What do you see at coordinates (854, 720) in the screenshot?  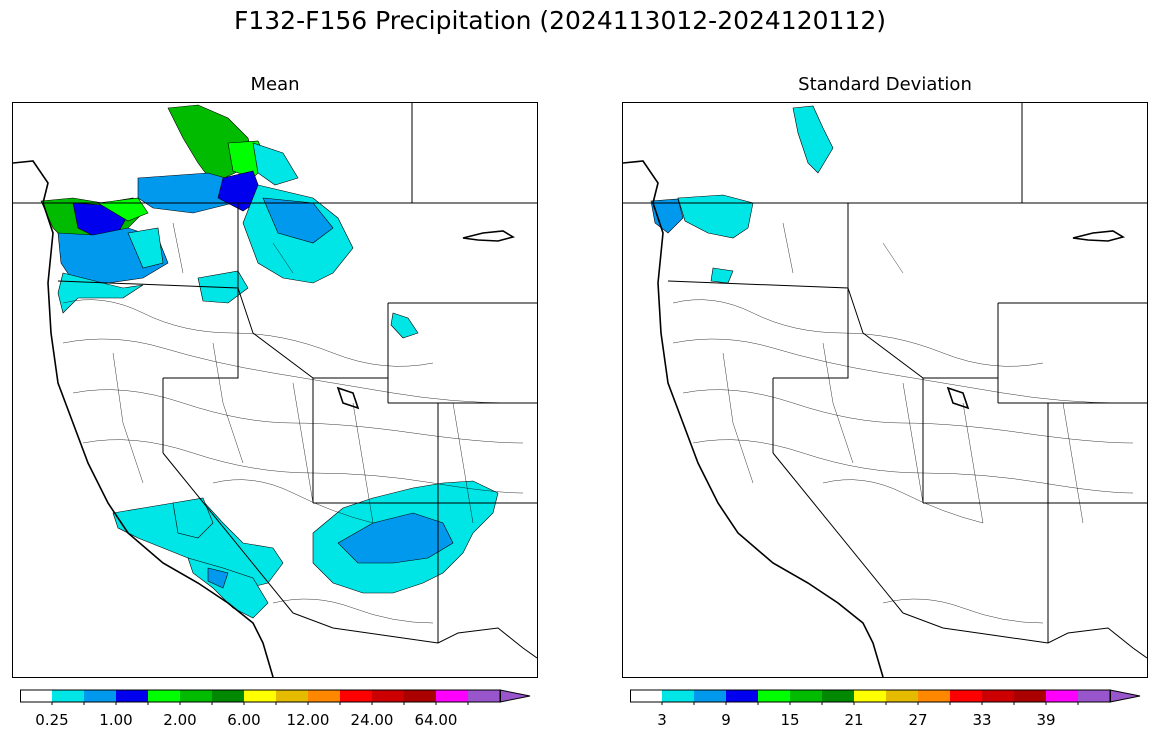 I see `colorbar-tick-label: 21` at bounding box center [854, 720].